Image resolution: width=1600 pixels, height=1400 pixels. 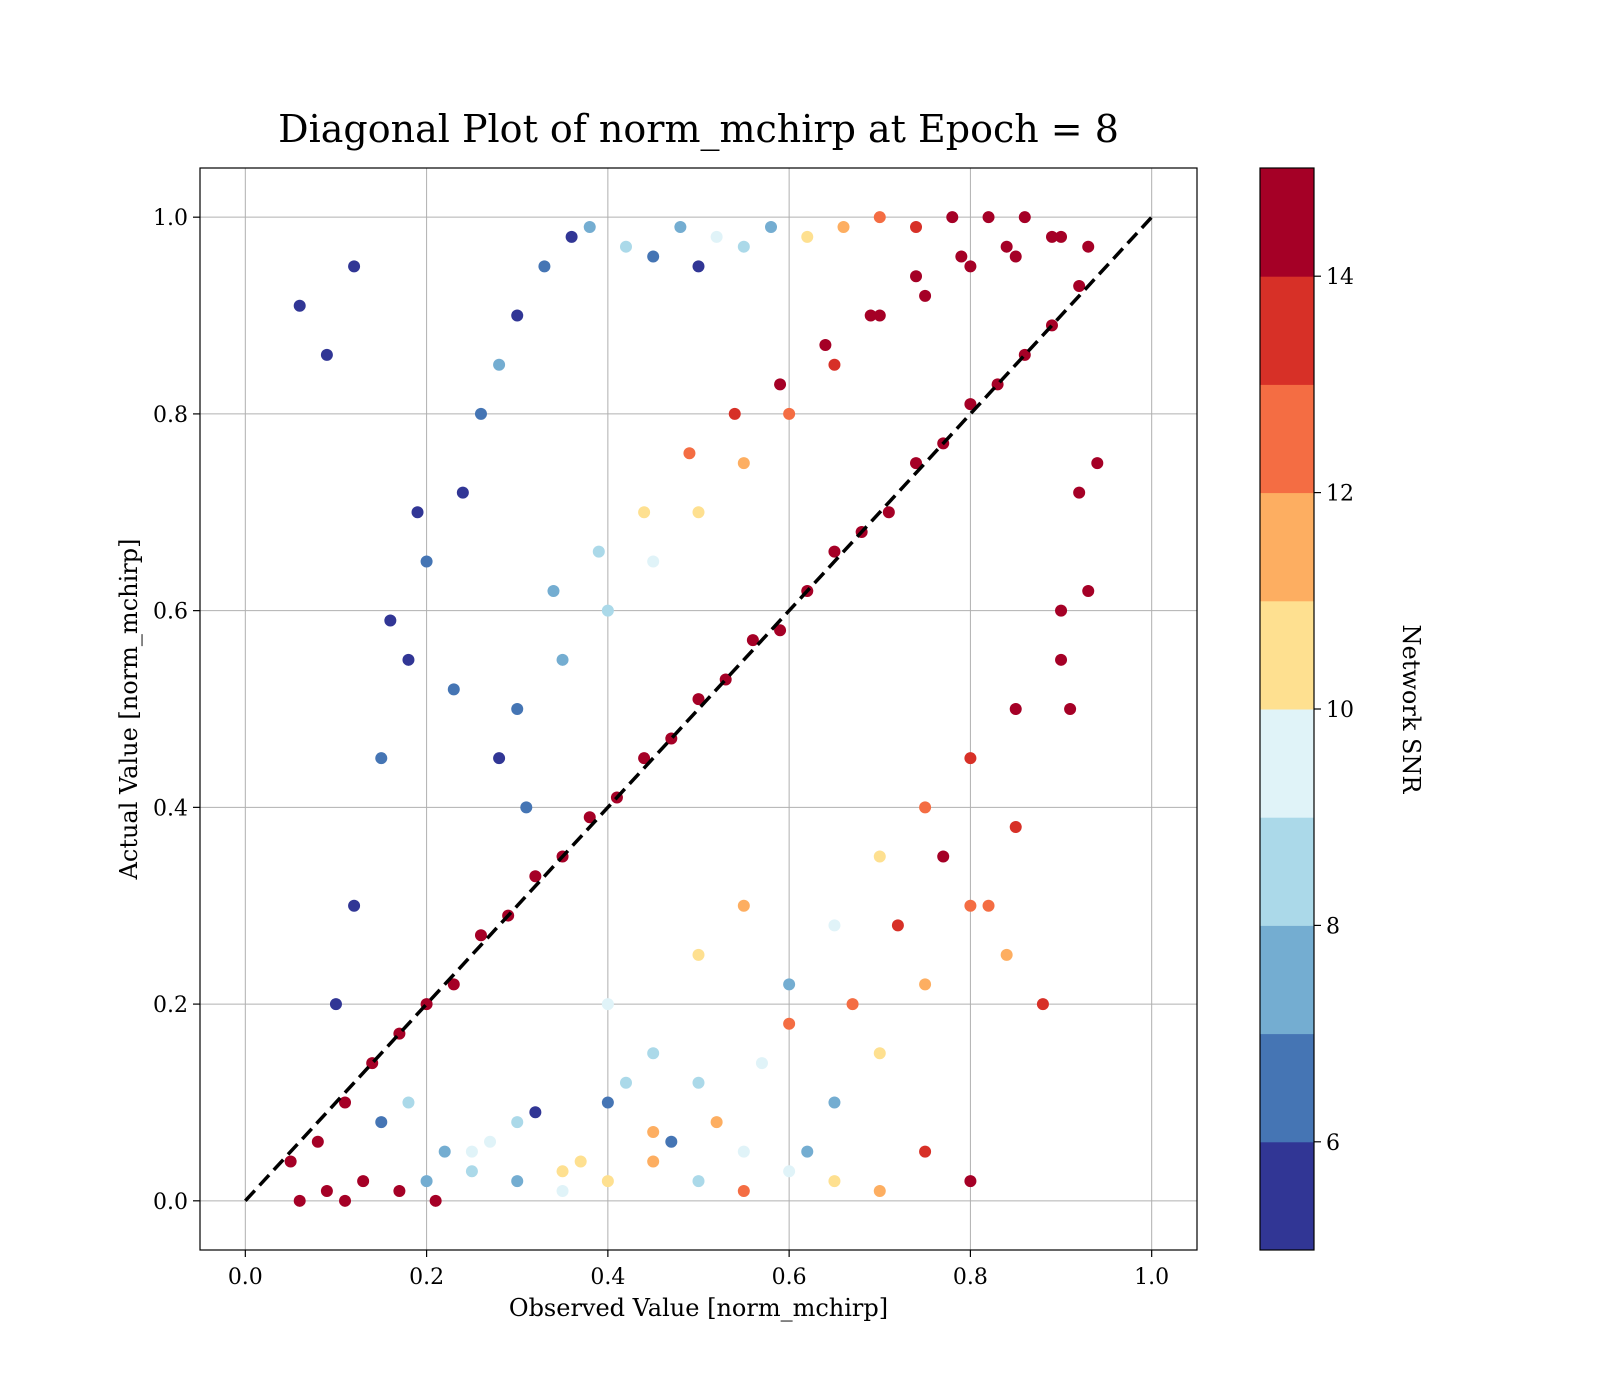 I want to click on y-axis-title: Actual Value [norm_mchirp], so click(x=129, y=710).